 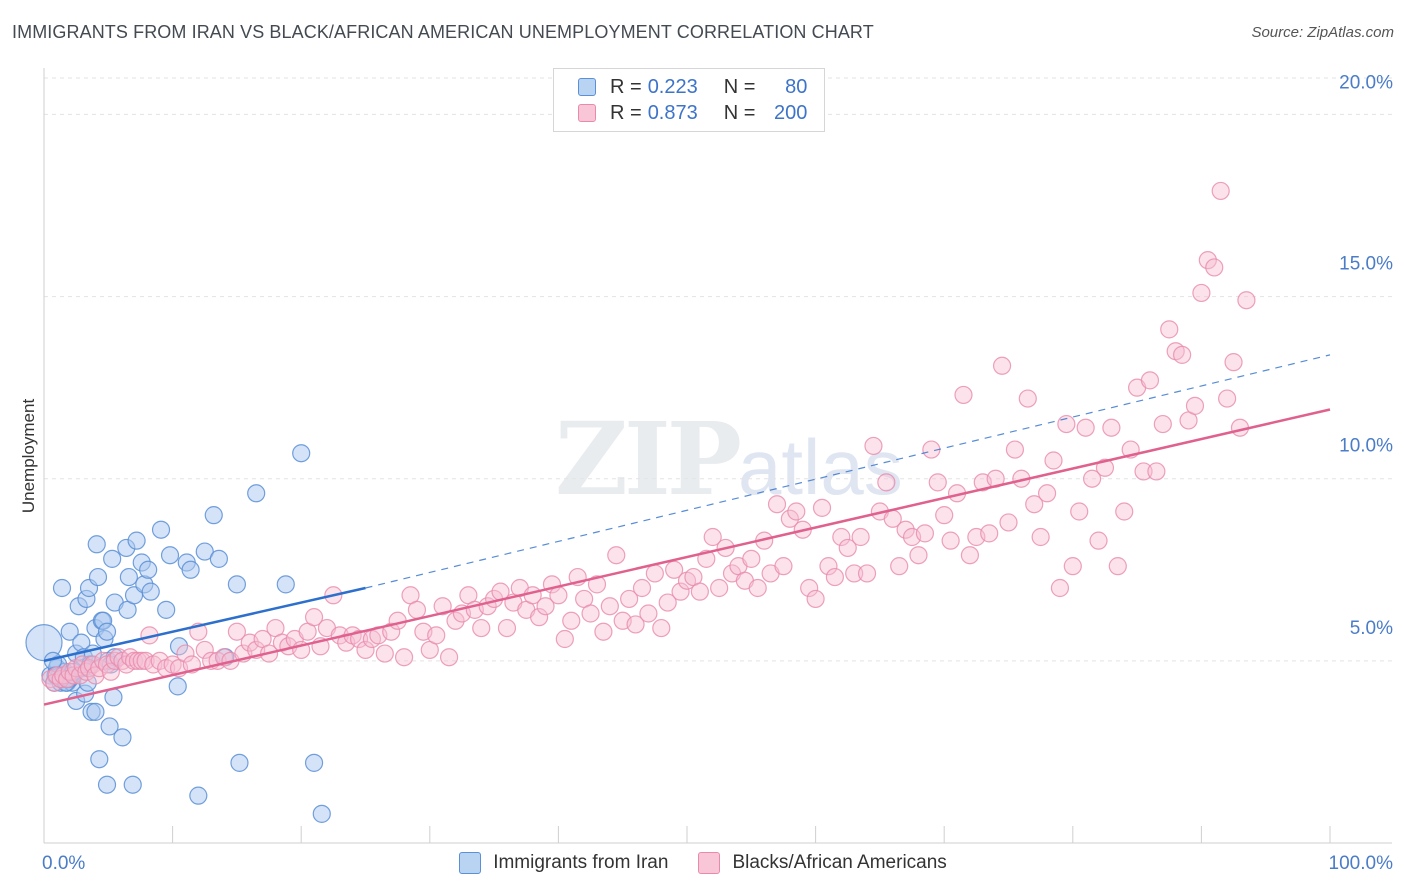 I want to click on x-tick-label-max: 100.0%, so click(x=1361, y=863).